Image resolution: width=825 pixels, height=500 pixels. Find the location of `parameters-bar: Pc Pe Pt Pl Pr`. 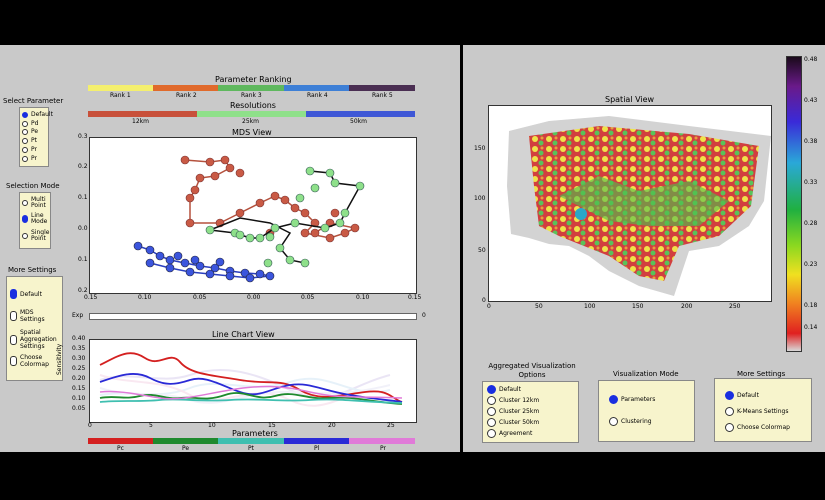

parameters-bar: Pc Pe Pt Pl Pr is located at coordinates (251, 445).